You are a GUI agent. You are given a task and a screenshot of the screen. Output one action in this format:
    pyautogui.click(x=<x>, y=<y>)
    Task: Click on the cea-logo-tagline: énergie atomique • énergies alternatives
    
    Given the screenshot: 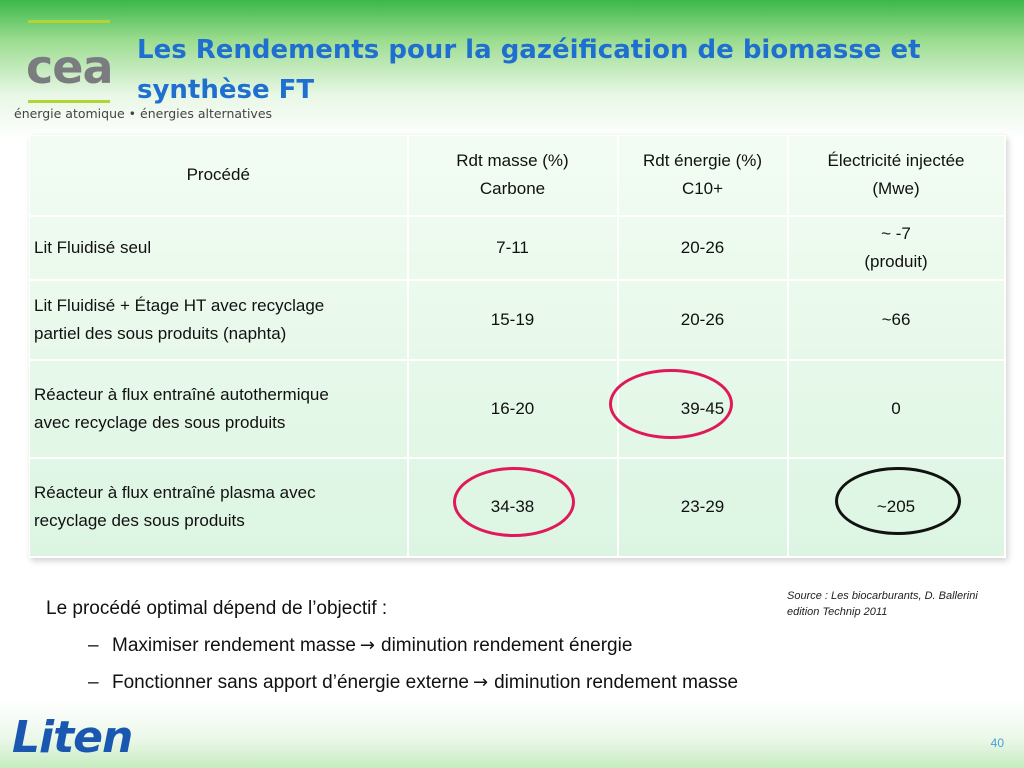 What is the action you would take?
    pyautogui.click(x=143, y=113)
    